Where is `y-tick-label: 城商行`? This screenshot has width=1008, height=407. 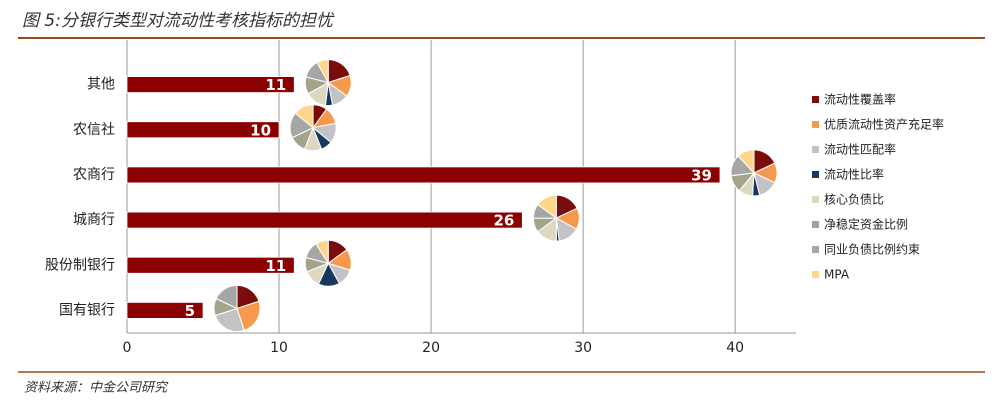
y-tick-label: 城商行 is located at coordinates (94, 220).